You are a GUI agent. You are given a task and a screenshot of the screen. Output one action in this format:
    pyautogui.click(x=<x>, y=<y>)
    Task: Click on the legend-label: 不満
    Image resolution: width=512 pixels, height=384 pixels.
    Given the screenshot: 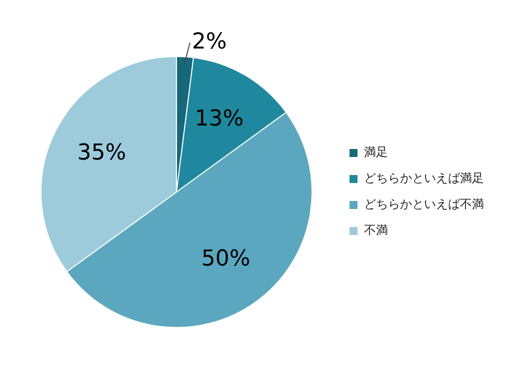 What is the action you would take?
    pyautogui.click(x=376, y=230)
    